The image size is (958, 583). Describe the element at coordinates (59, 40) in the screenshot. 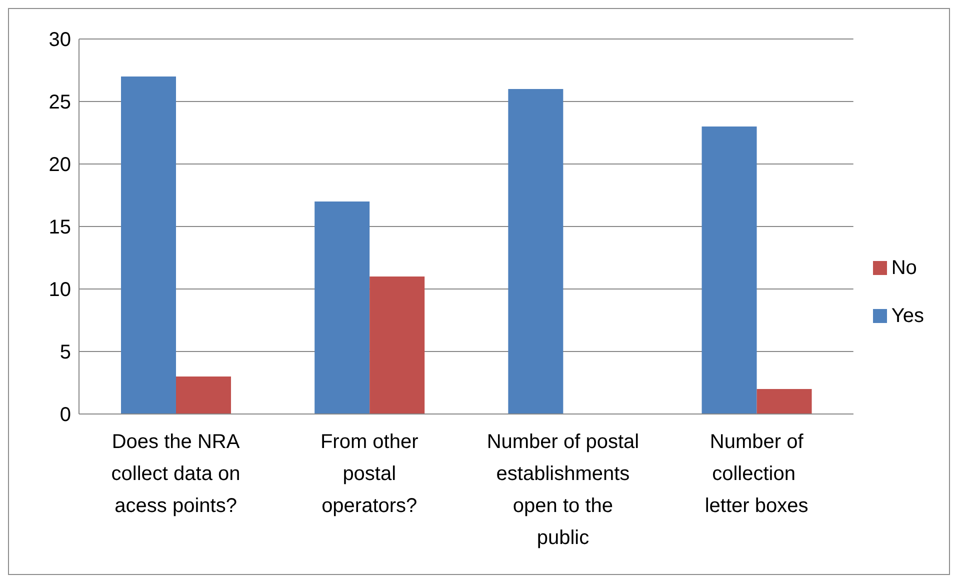

I see `y-tick-label: 30` at that location.